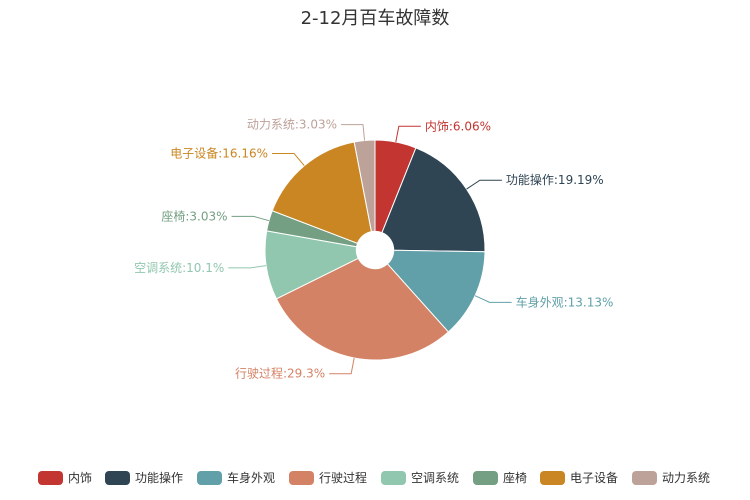 This screenshot has width=750, height=500. What do you see at coordinates (500, 477) in the screenshot?
I see `legend-item-6: 座椅` at bounding box center [500, 477].